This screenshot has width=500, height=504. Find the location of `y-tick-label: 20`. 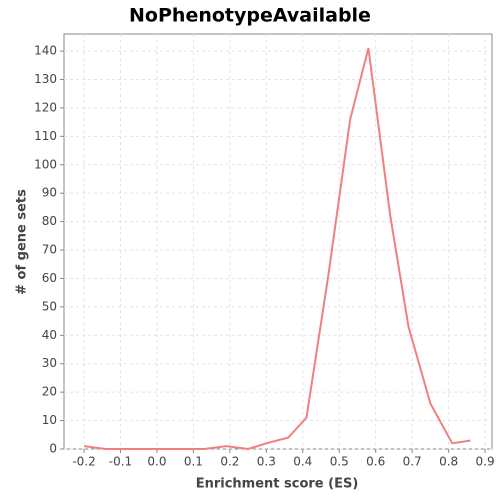

y-tick-label: 20 is located at coordinates (49, 392).